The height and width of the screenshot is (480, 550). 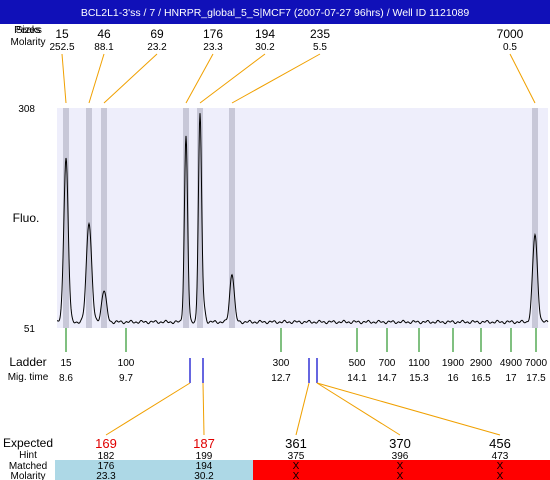 I want to click on peak-size-value: 176, so click(x=213, y=34).